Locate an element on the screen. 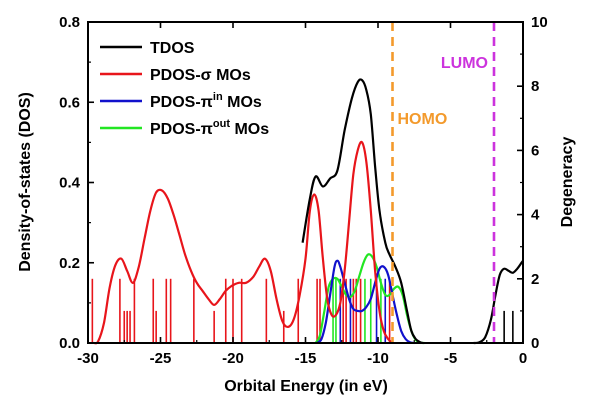 The image size is (592, 403). legend-label: PDOS-σ MOs is located at coordinates (200, 75).